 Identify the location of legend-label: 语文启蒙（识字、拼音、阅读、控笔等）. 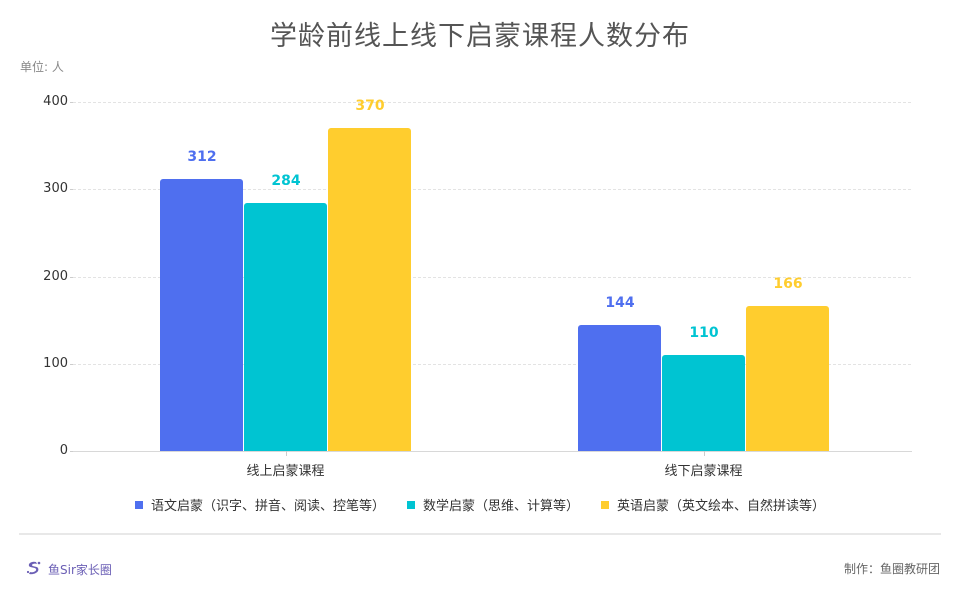
(267, 506).